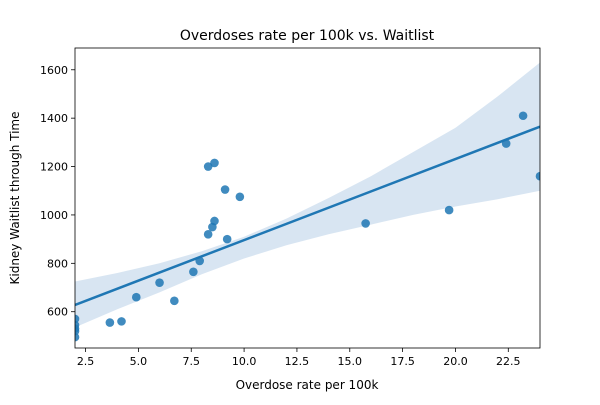 The image size is (600, 405). I want to click on y-axis-ticks: 600 800 1000 1200 1400 1600, so click(57, 191).